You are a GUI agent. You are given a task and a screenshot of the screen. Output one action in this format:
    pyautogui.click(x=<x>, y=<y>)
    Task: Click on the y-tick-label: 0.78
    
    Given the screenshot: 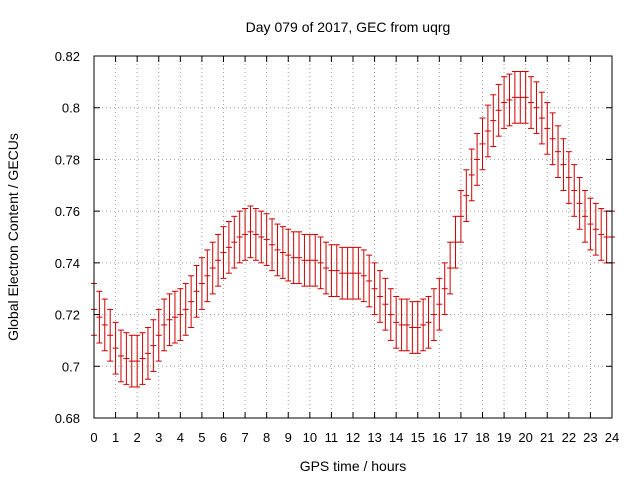 What is the action you would take?
    pyautogui.click(x=67, y=159)
    